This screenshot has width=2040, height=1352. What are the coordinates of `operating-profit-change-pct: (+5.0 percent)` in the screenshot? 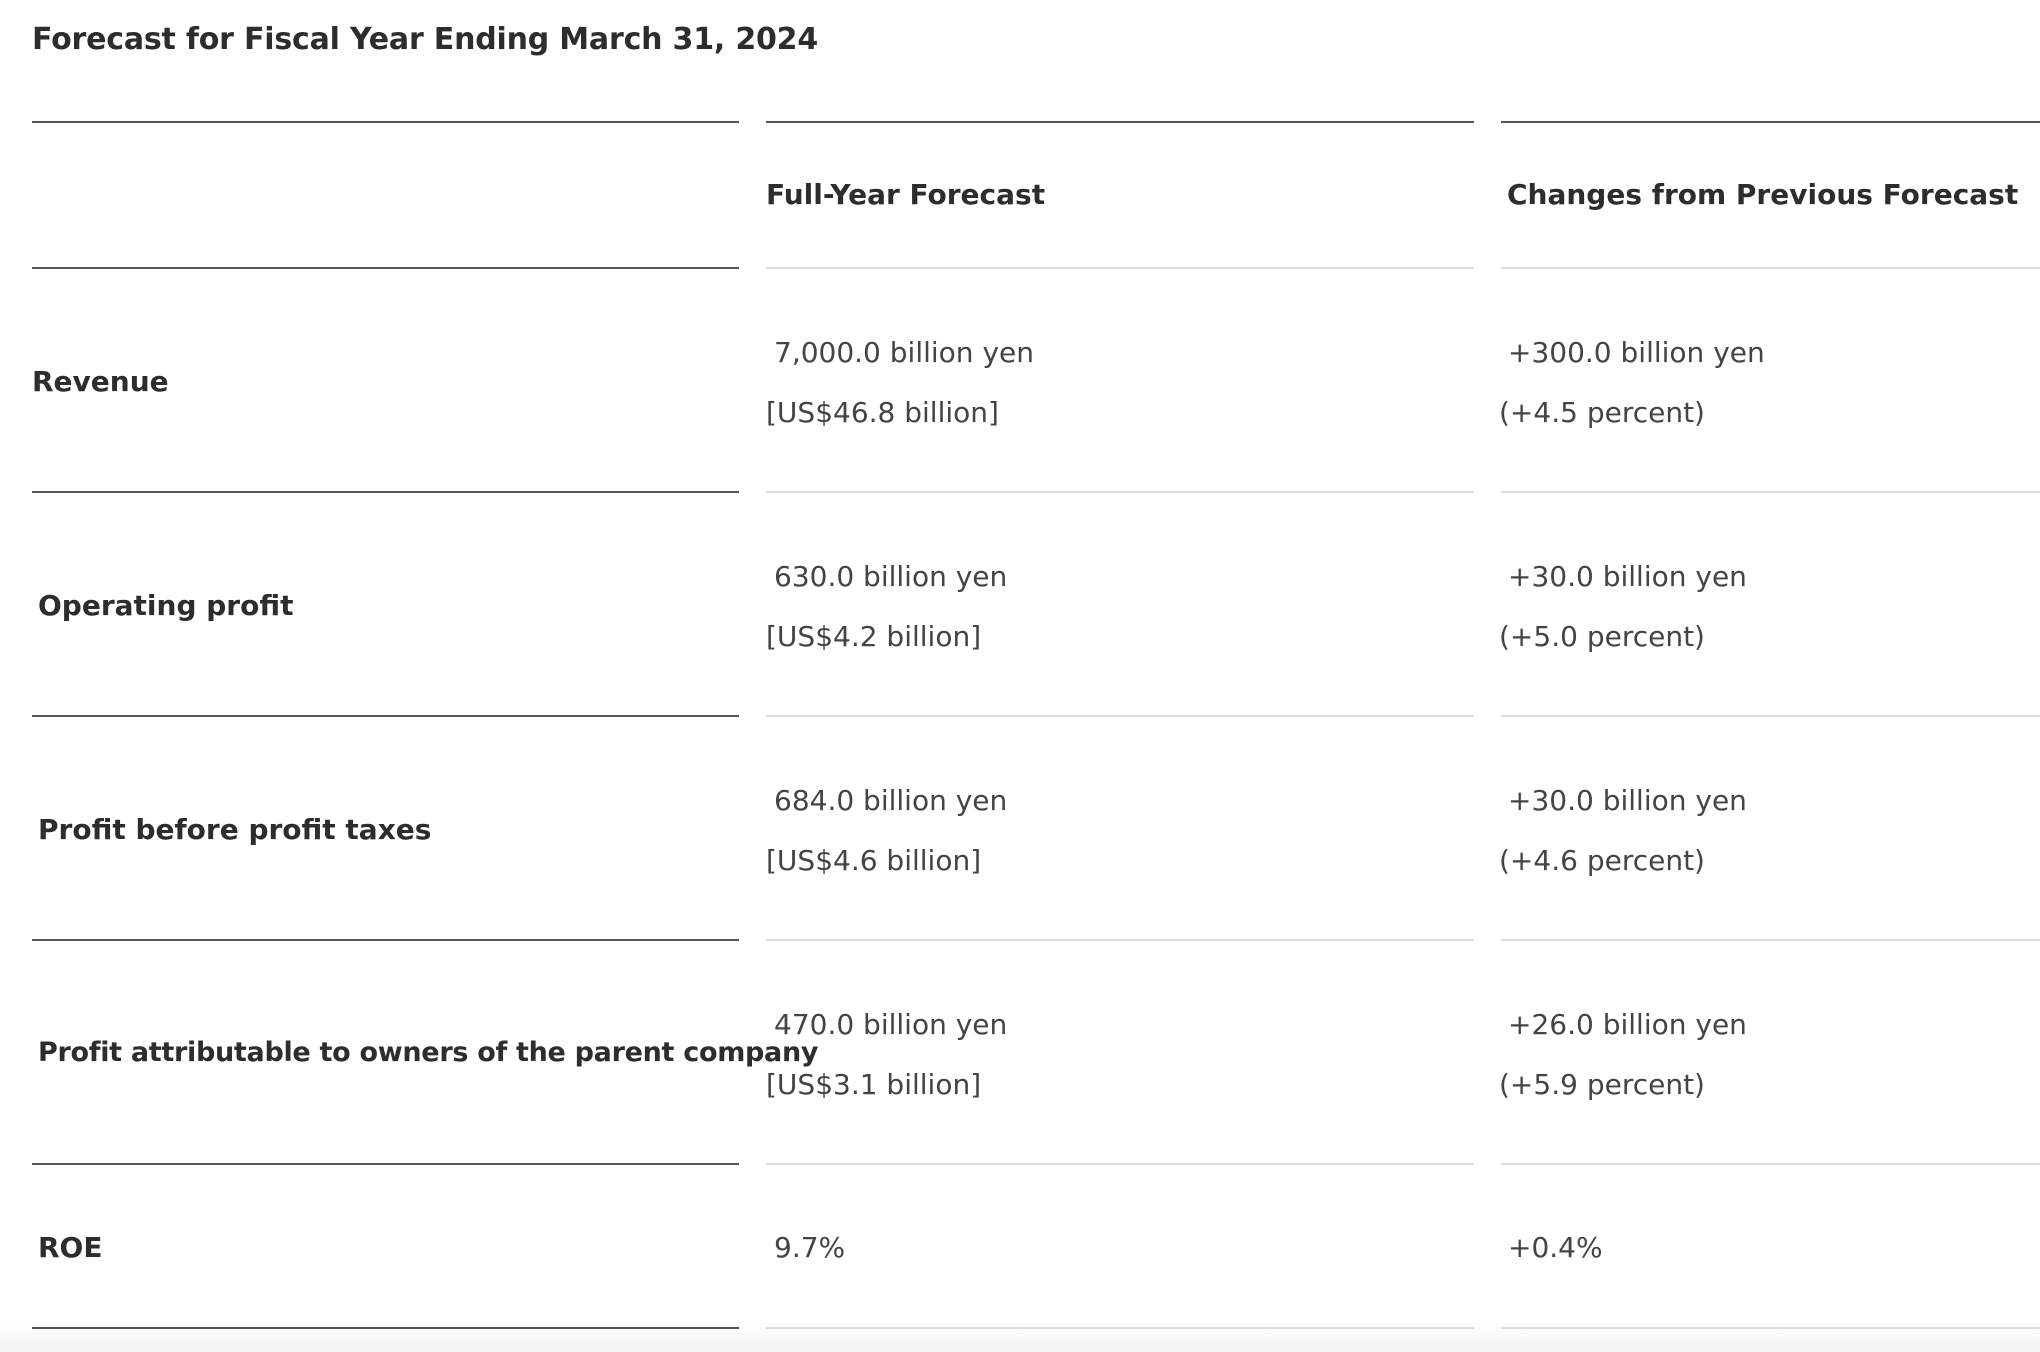 It's located at (1602, 636).